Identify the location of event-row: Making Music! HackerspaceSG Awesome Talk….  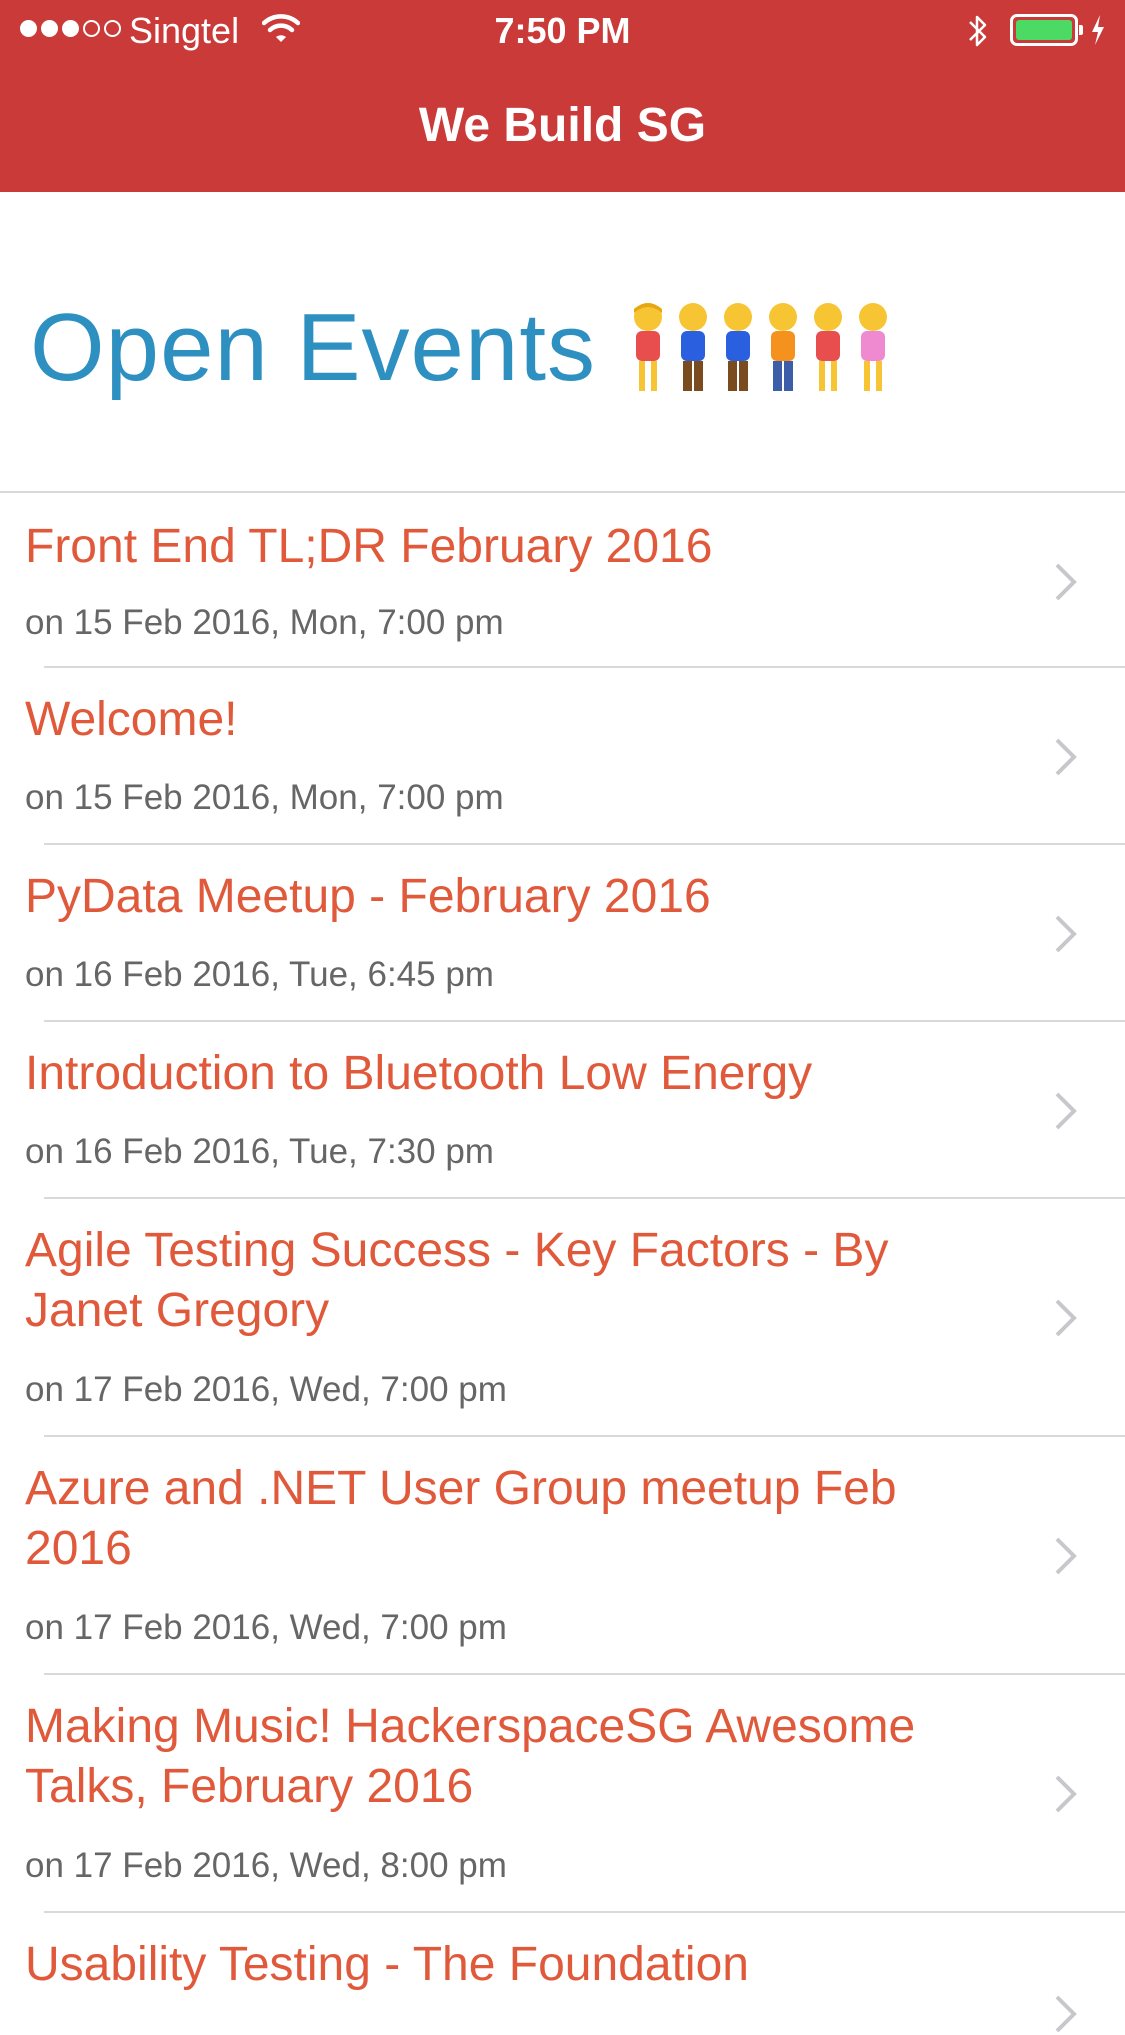
(562, 1794).